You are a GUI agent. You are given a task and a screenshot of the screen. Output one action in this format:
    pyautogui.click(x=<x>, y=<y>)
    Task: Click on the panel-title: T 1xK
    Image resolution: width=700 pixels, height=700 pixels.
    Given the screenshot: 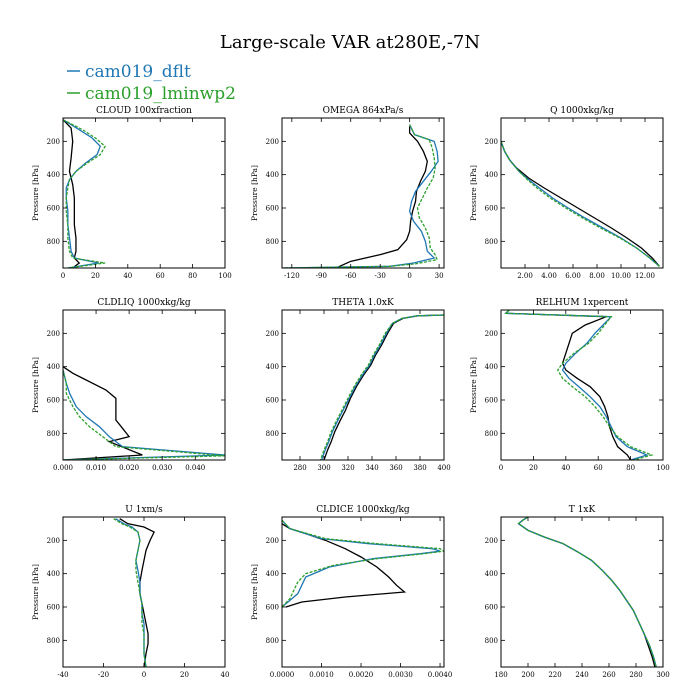 What is the action you would take?
    pyautogui.click(x=582, y=510)
    